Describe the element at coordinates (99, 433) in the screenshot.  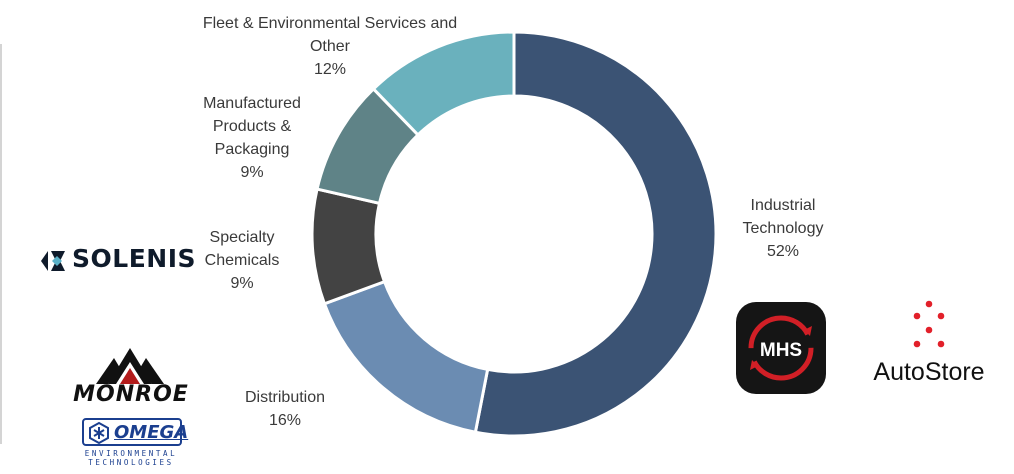
I see `omega-snowflake-icon` at that location.